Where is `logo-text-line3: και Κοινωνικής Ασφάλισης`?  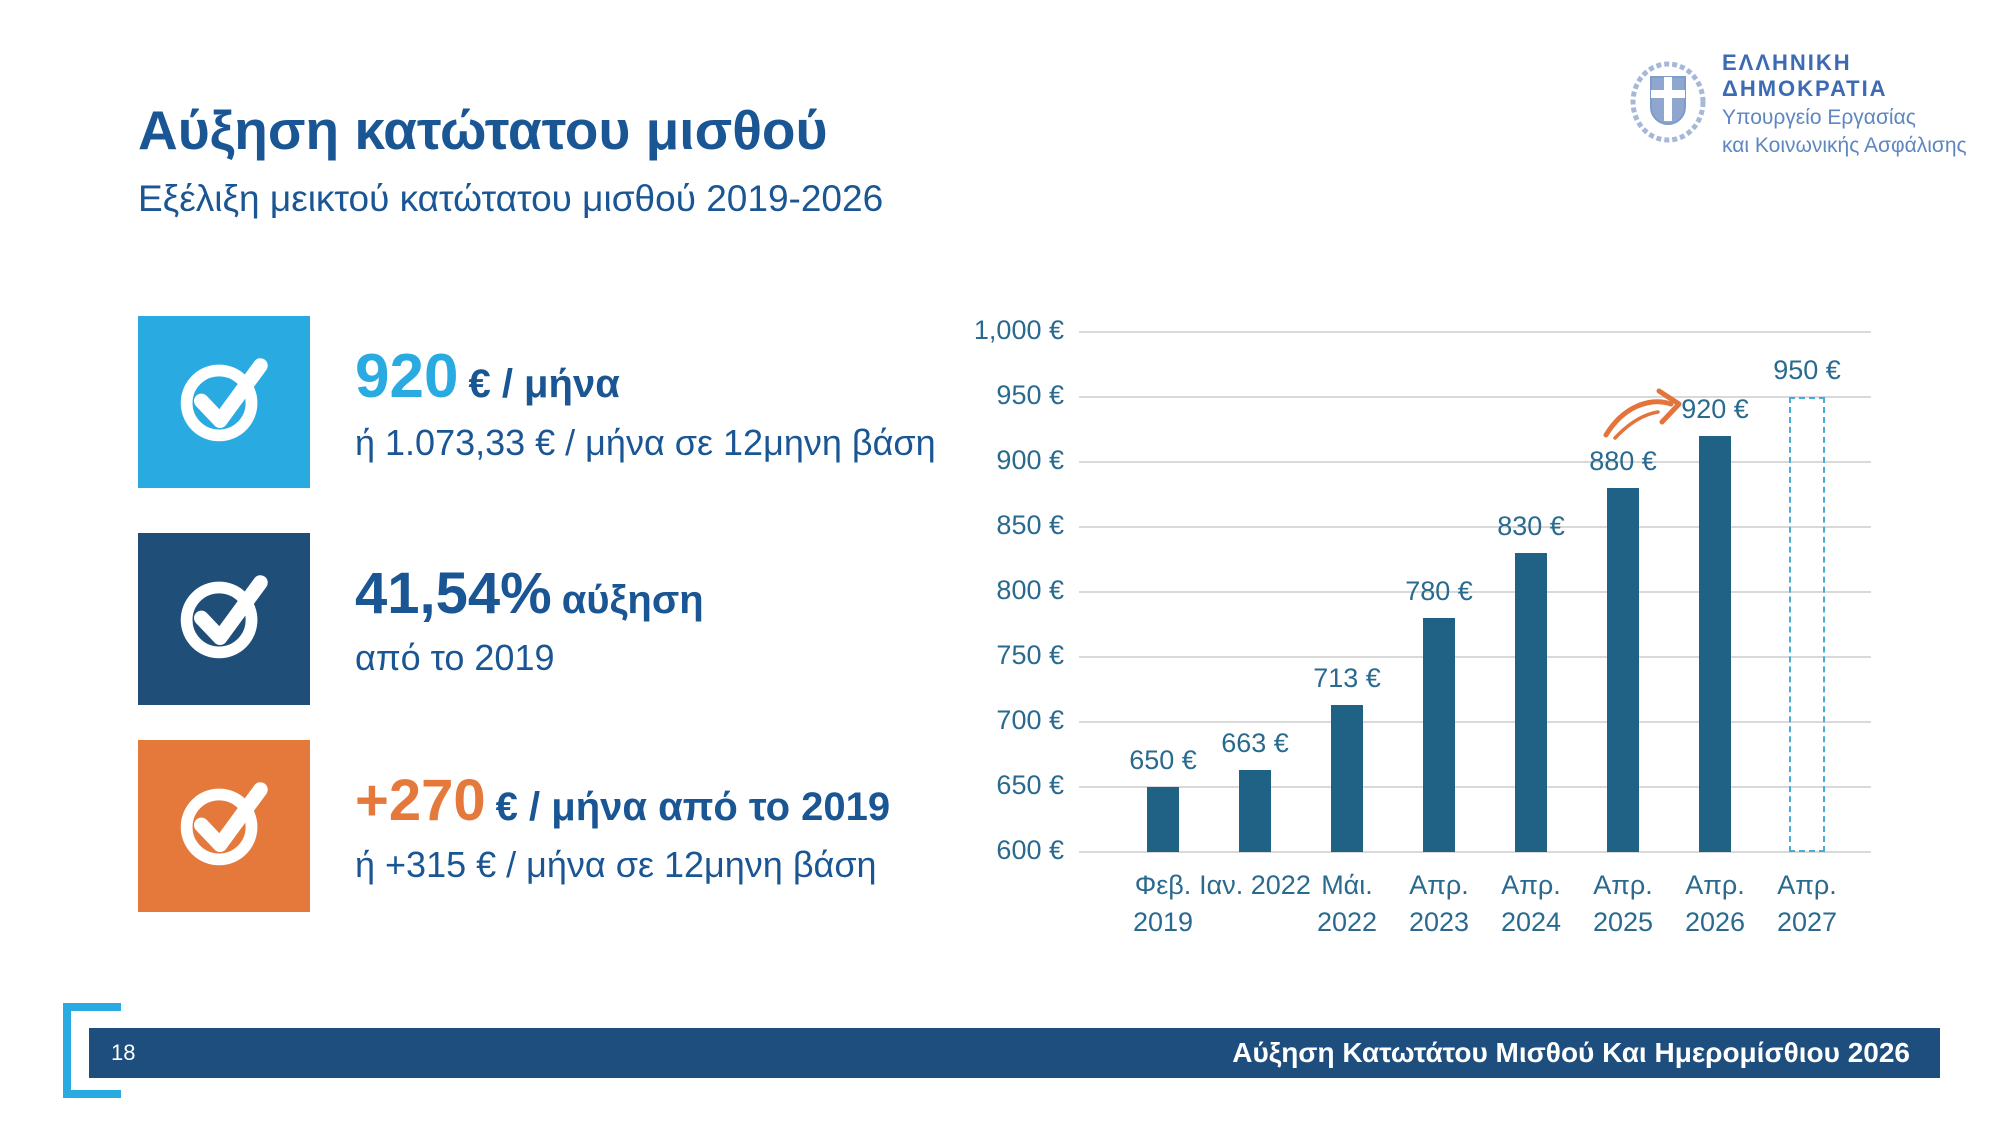 logo-text-line3: και Κοινωνικής Ασφάλισης is located at coordinates (1844, 145).